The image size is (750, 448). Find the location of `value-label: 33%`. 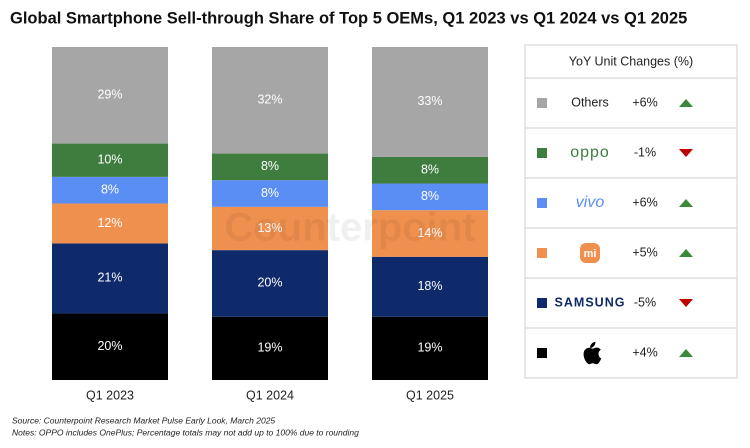

value-label: 33% is located at coordinates (429, 101).